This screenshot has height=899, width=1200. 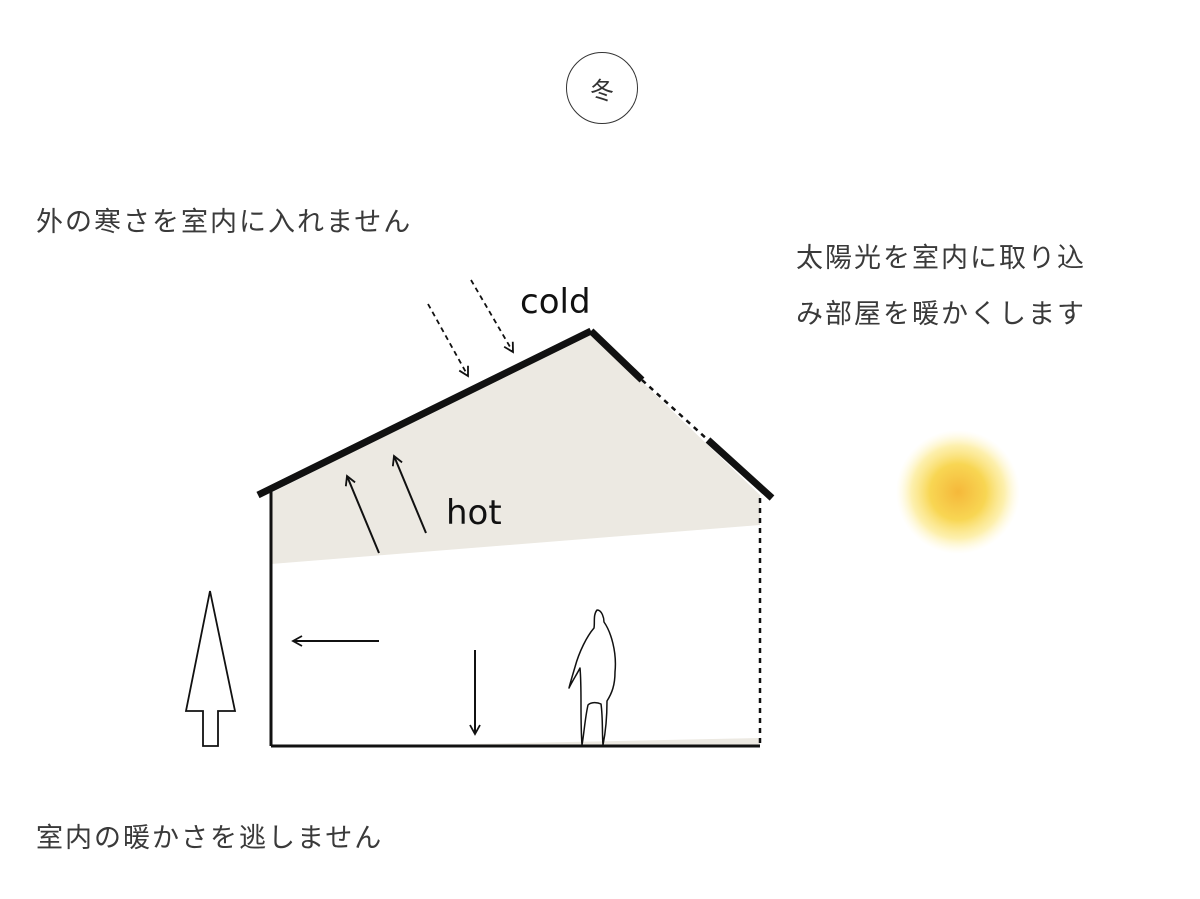 What do you see at coordinates (555, 302) in the screenshot?
I see `cold-label: cold` at bounding box center [555, 302].